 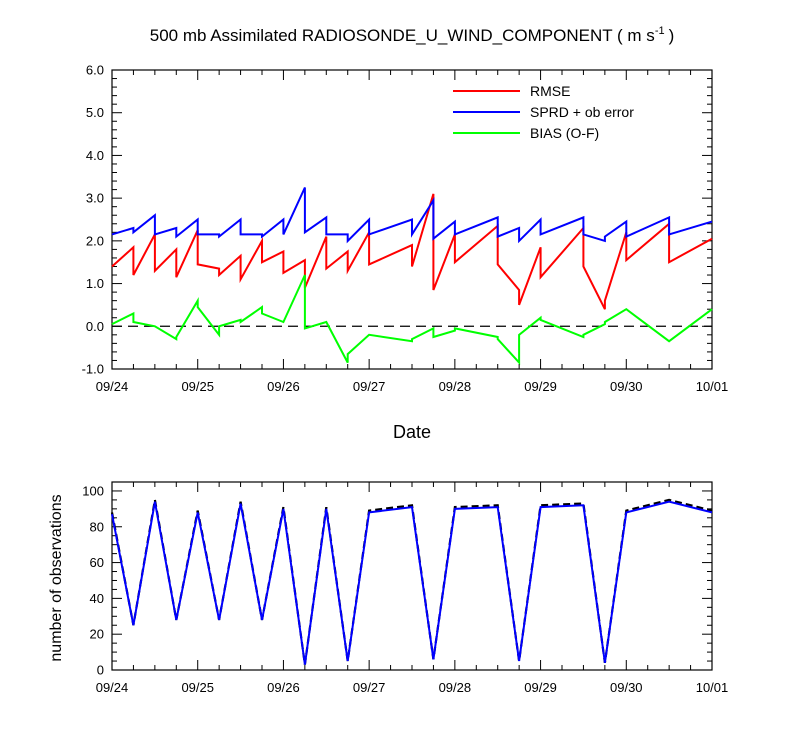 I want to click on bottom-x-tick-label: 09/27, so click(x=369, y=687).